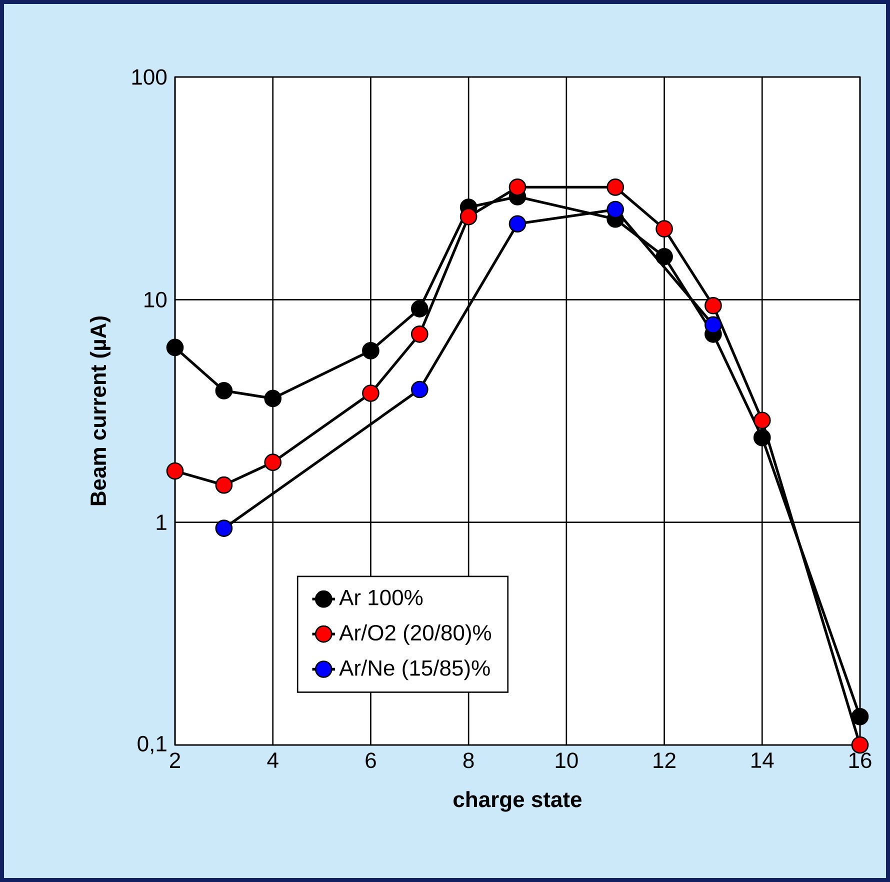 This screenshot has width=890, height=882. I want to click on x-tick-label: 14, so click(763, 760).